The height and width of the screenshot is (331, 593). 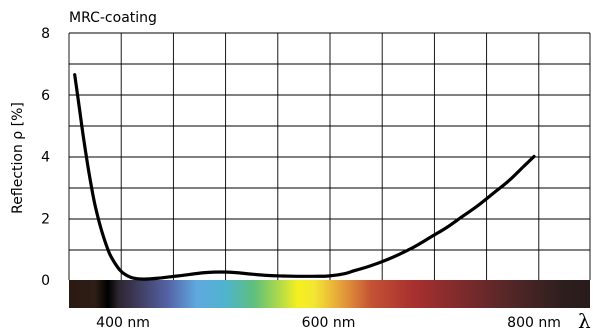 What do you see at coordinates (534, 323) in the screenshot?
I see `x-tick-label: 800 nm` at bounding box center [534, 323].